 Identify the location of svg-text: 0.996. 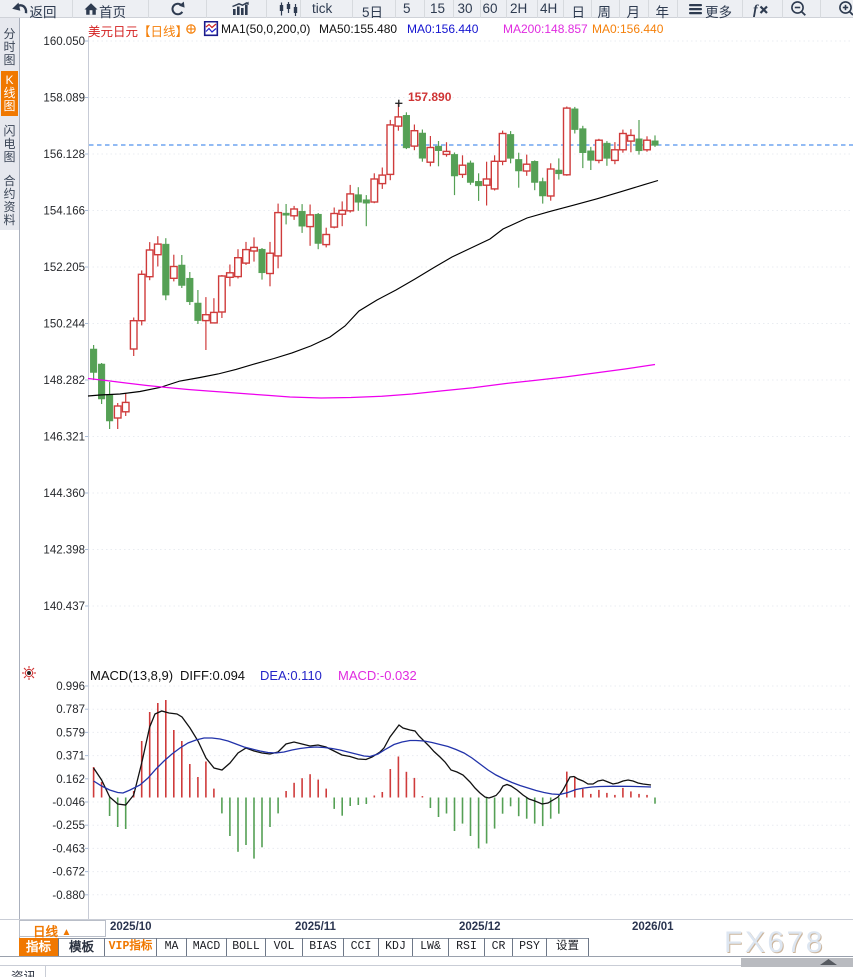
(70, 687).